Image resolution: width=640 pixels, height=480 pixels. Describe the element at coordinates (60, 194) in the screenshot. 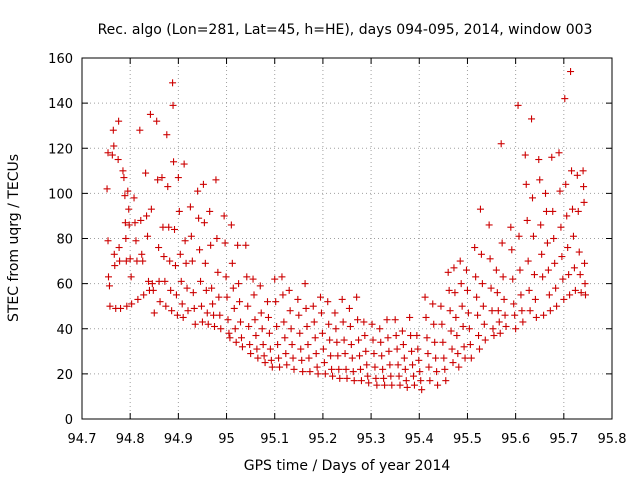

I see `y-tick-label: 100` at that location.